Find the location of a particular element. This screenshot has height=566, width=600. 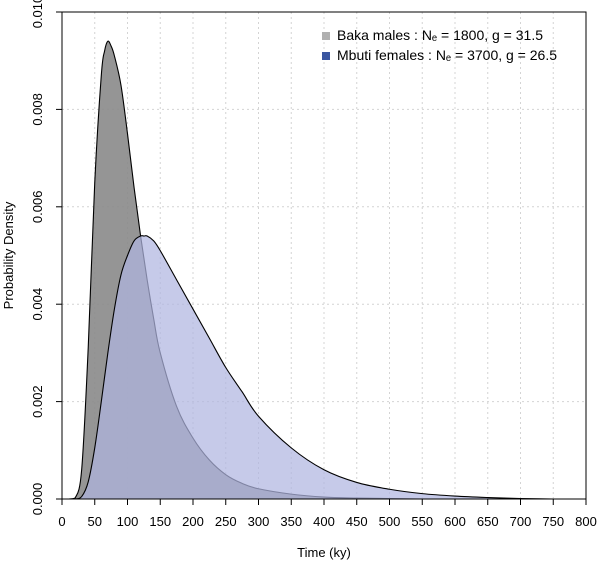

x-tick-label: 300 is located at coordinates (259, 521).